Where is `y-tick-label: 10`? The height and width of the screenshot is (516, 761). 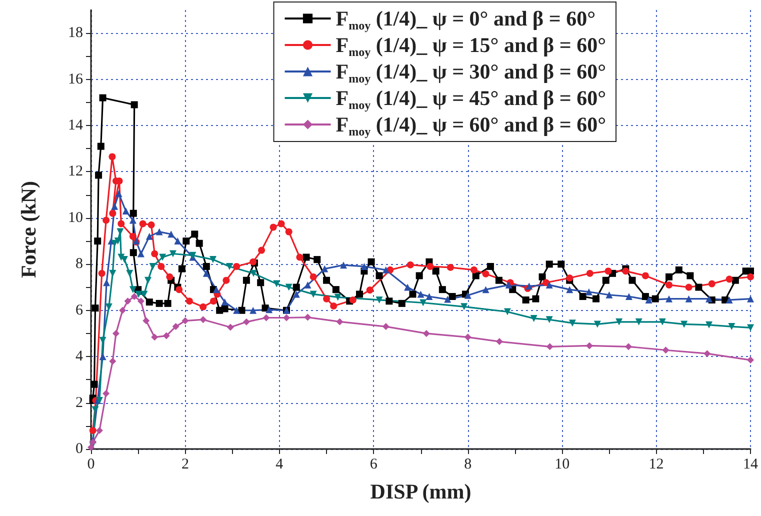 y-tick-label: 10 is located at coordinates (75, 218).